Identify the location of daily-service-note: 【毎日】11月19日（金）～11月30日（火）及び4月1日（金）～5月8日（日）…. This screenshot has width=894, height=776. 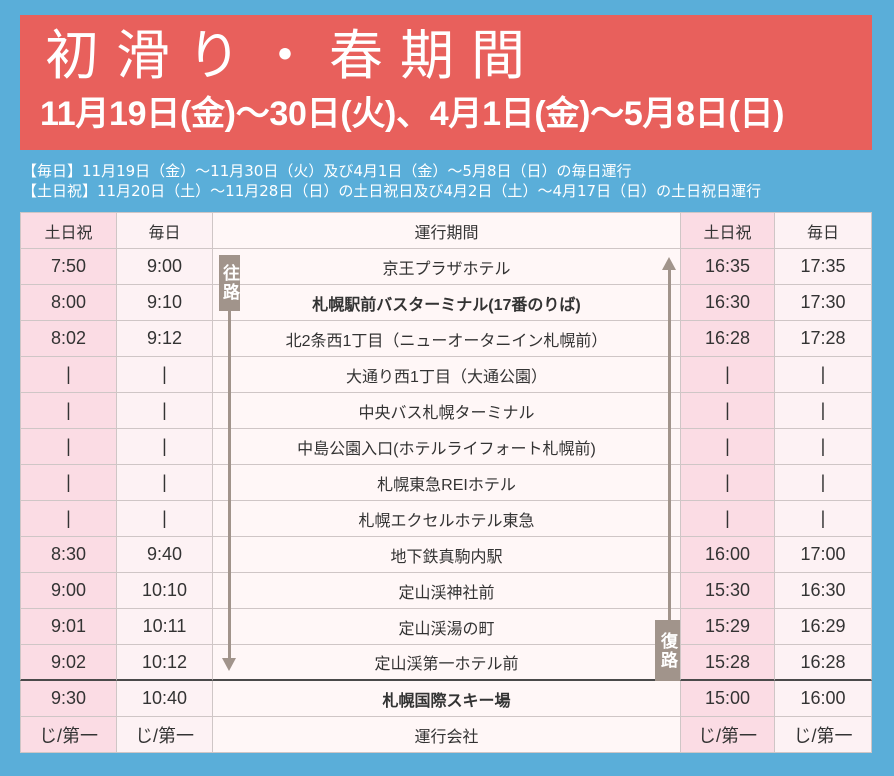
(327, 171).